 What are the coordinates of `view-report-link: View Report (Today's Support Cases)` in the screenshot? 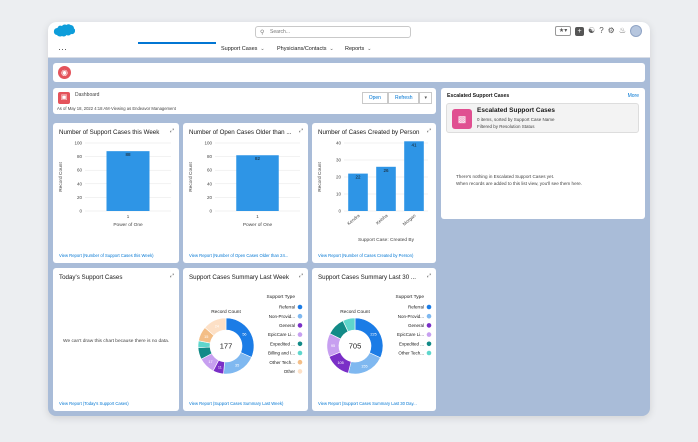 It's located at (94, 403).